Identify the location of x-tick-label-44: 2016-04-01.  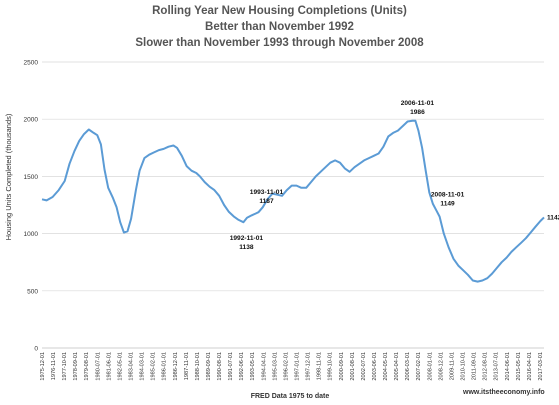
(530, 366).